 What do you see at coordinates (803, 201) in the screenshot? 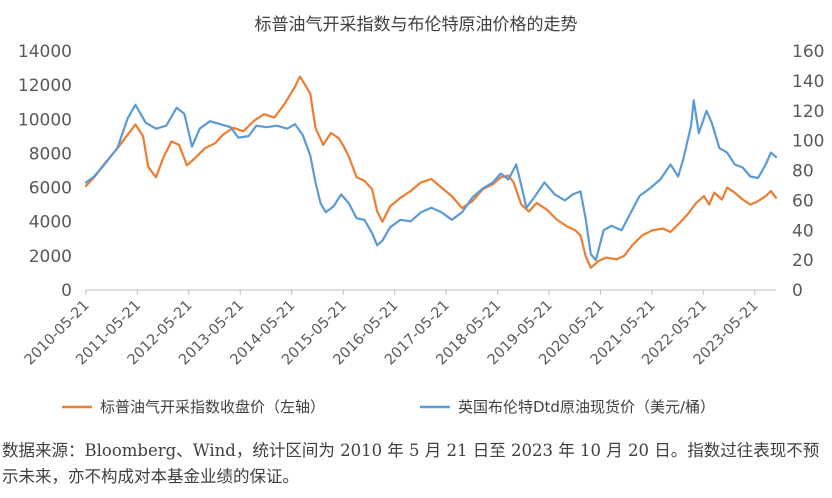
I see `y-right-tick-label: 60` at bounding box center [803, 201].